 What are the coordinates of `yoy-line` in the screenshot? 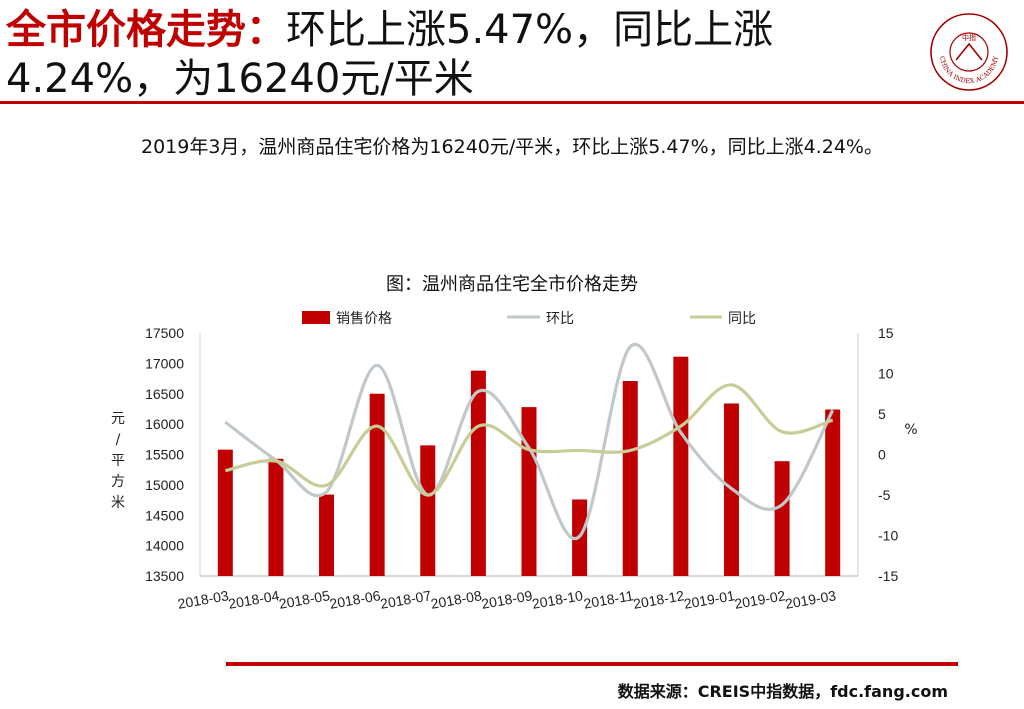 It's located at (529, 440).